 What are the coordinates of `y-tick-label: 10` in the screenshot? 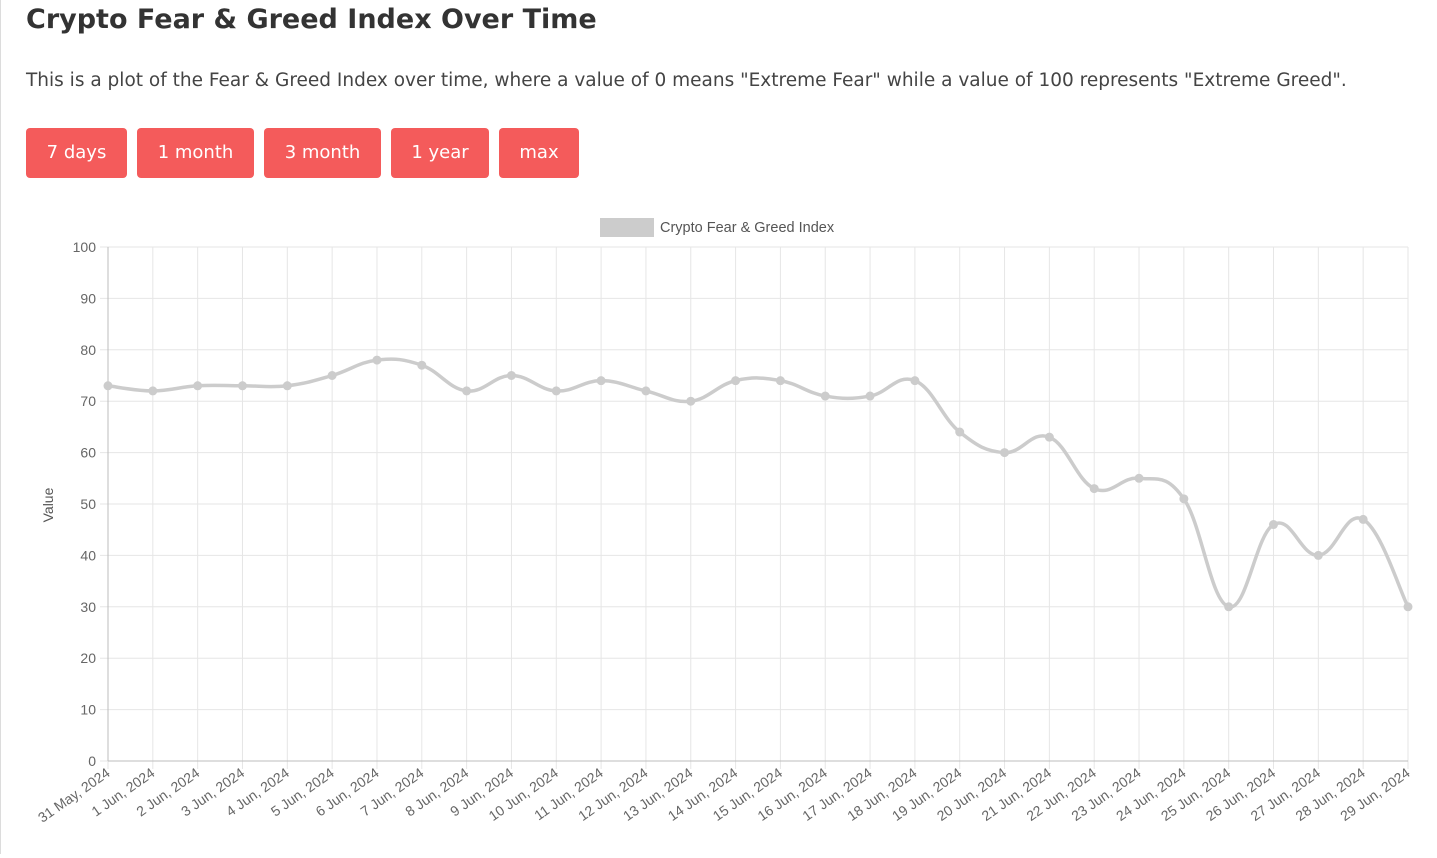 It's located at (88, 710).